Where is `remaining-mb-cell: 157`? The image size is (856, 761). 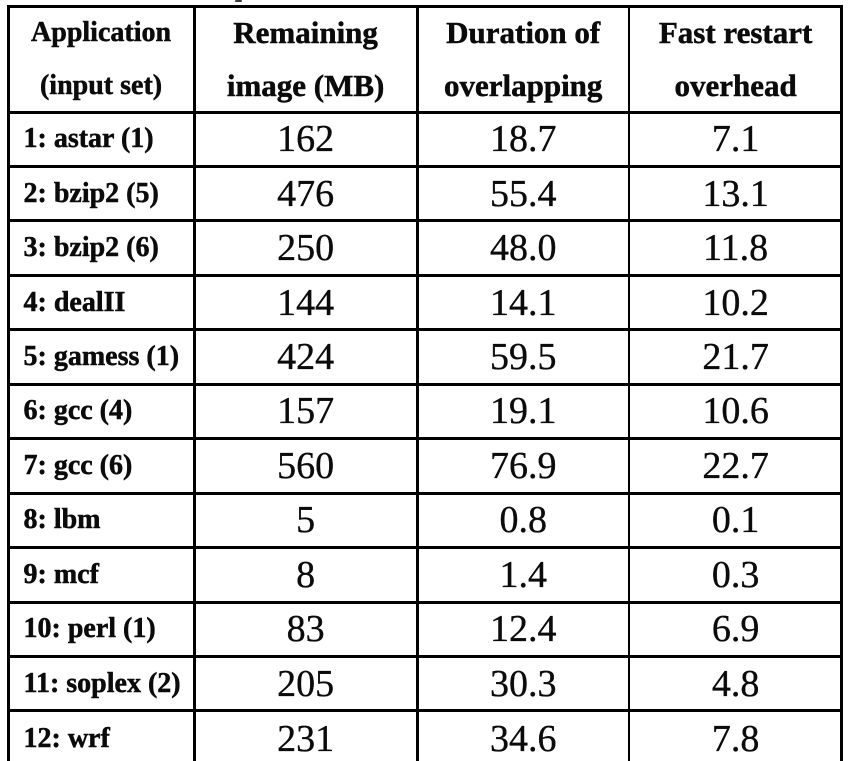
remaining-mb-cell: 157 is located at coordinates (305, 411).